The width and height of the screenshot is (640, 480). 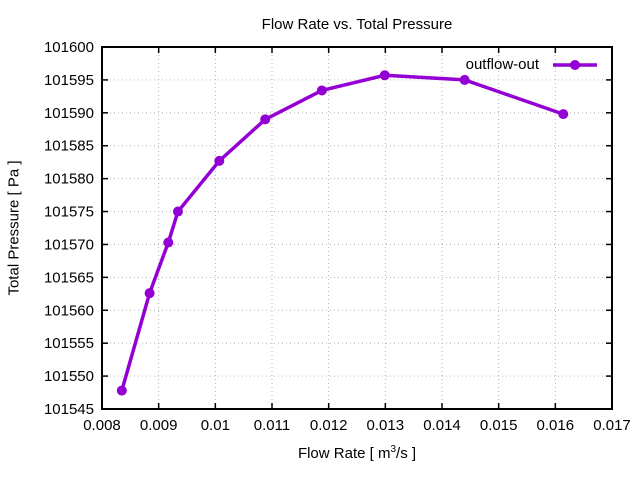 I want to click on y-tick-label: 101580, so click(x=69, y=179).